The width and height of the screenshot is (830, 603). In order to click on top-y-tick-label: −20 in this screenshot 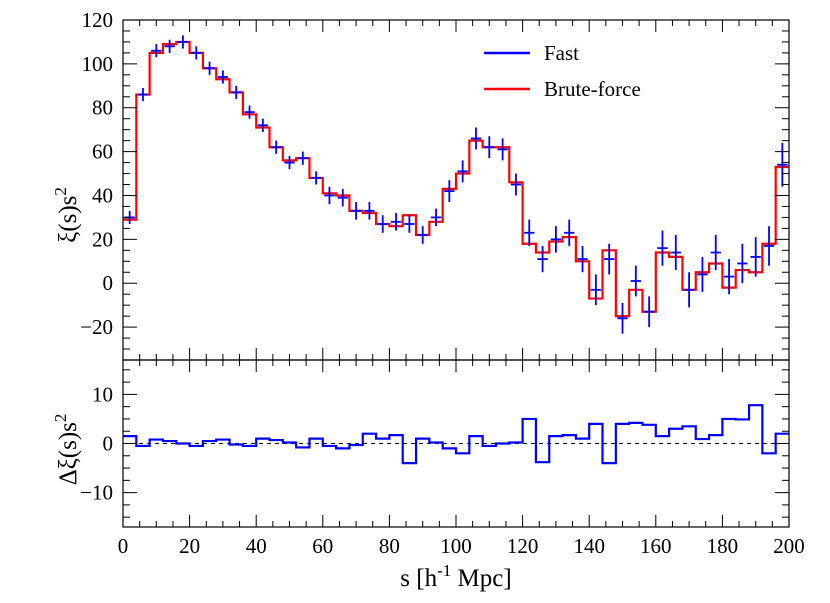, I will do `click(96, 327)`.